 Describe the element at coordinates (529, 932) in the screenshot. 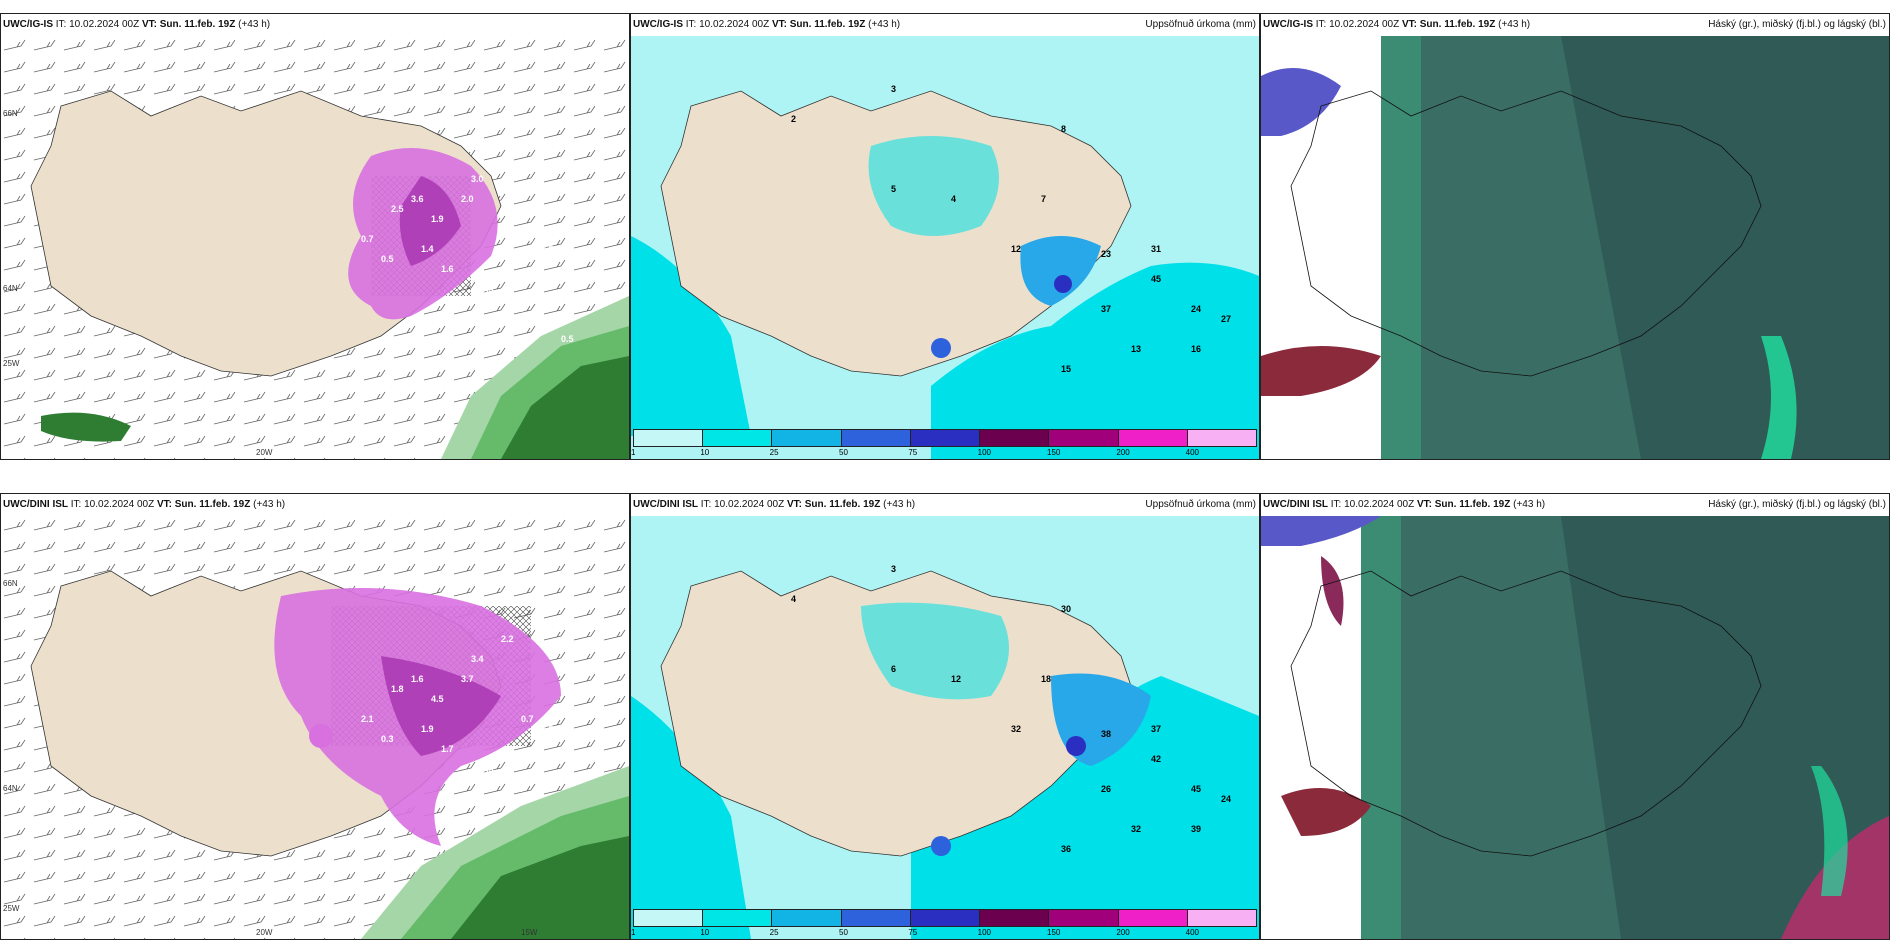

I see `lon-label: 15W` at that location.